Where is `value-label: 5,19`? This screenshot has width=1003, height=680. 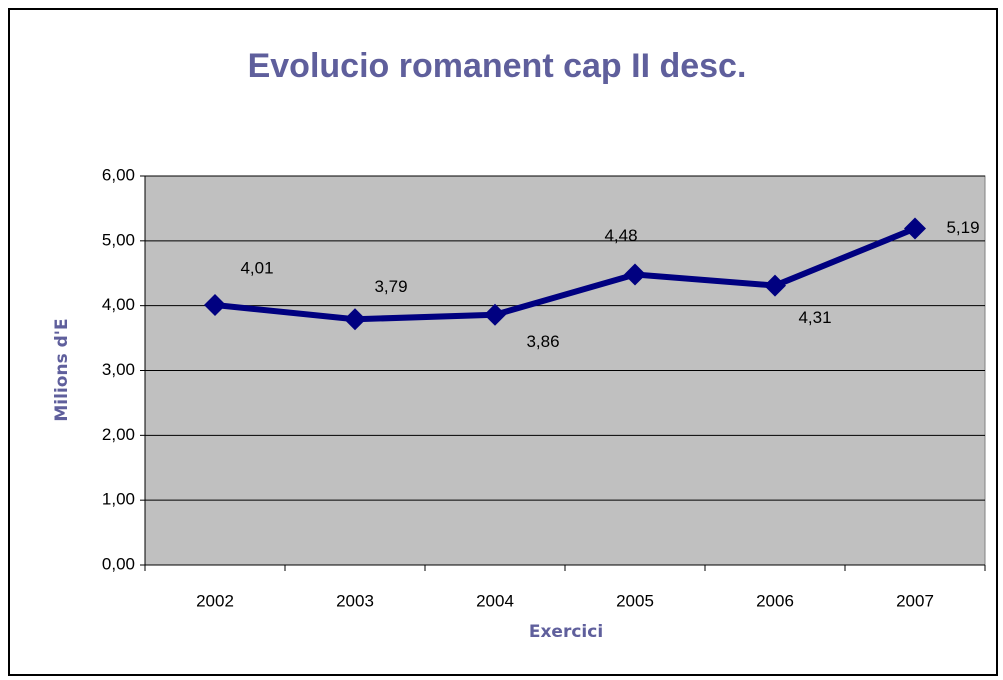 value-label: 5,19 is located at coordinates (962, 227).